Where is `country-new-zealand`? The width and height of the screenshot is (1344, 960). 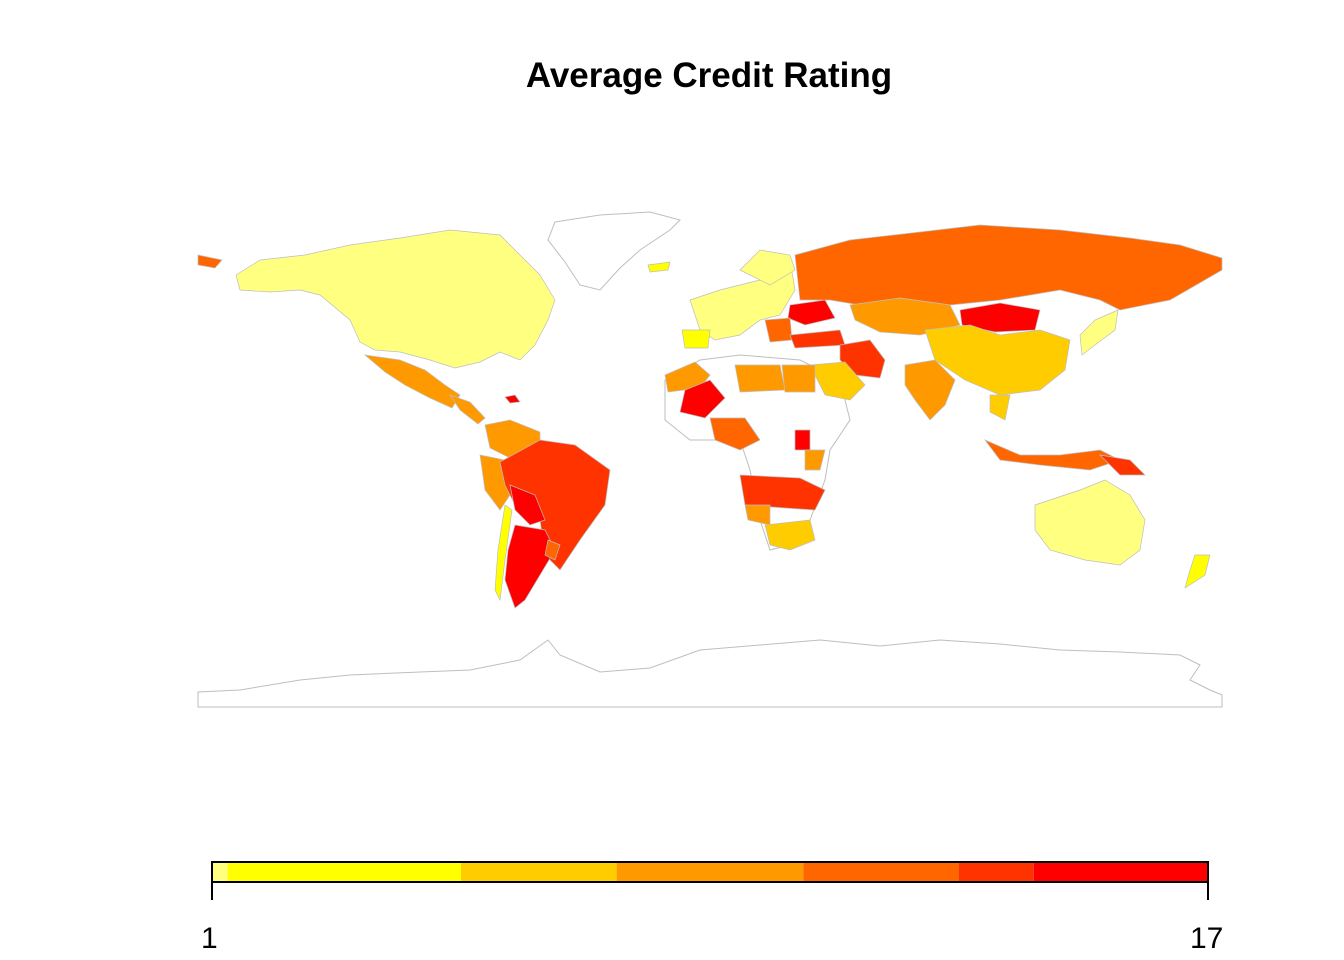 country-new-zealand is located at coordinates (1197, 571).